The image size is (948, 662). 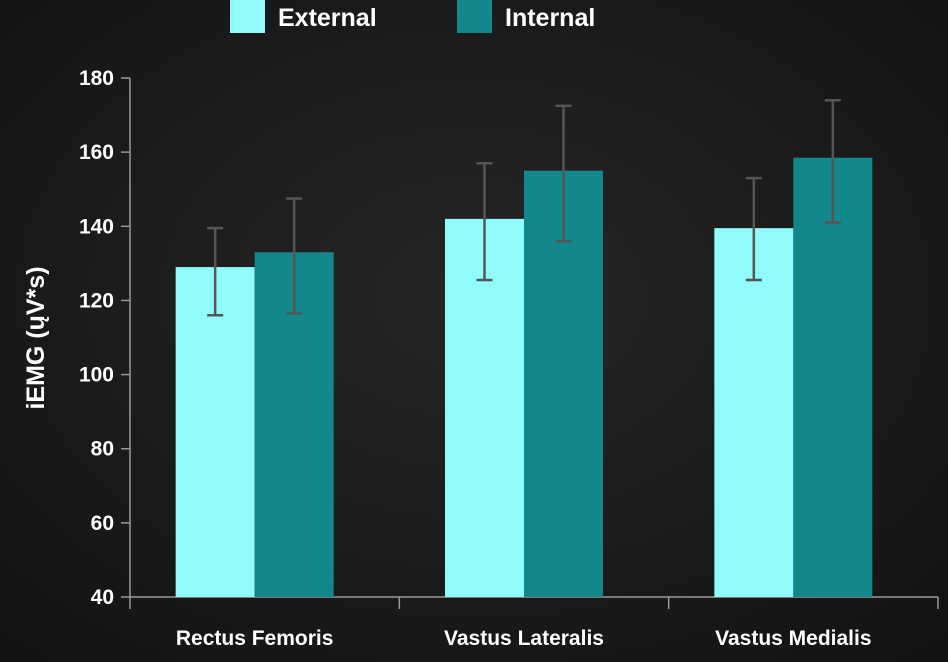 I want to click on y-axis: 40 60 80 100 120 140 160 180, so click(x=105, y=338).